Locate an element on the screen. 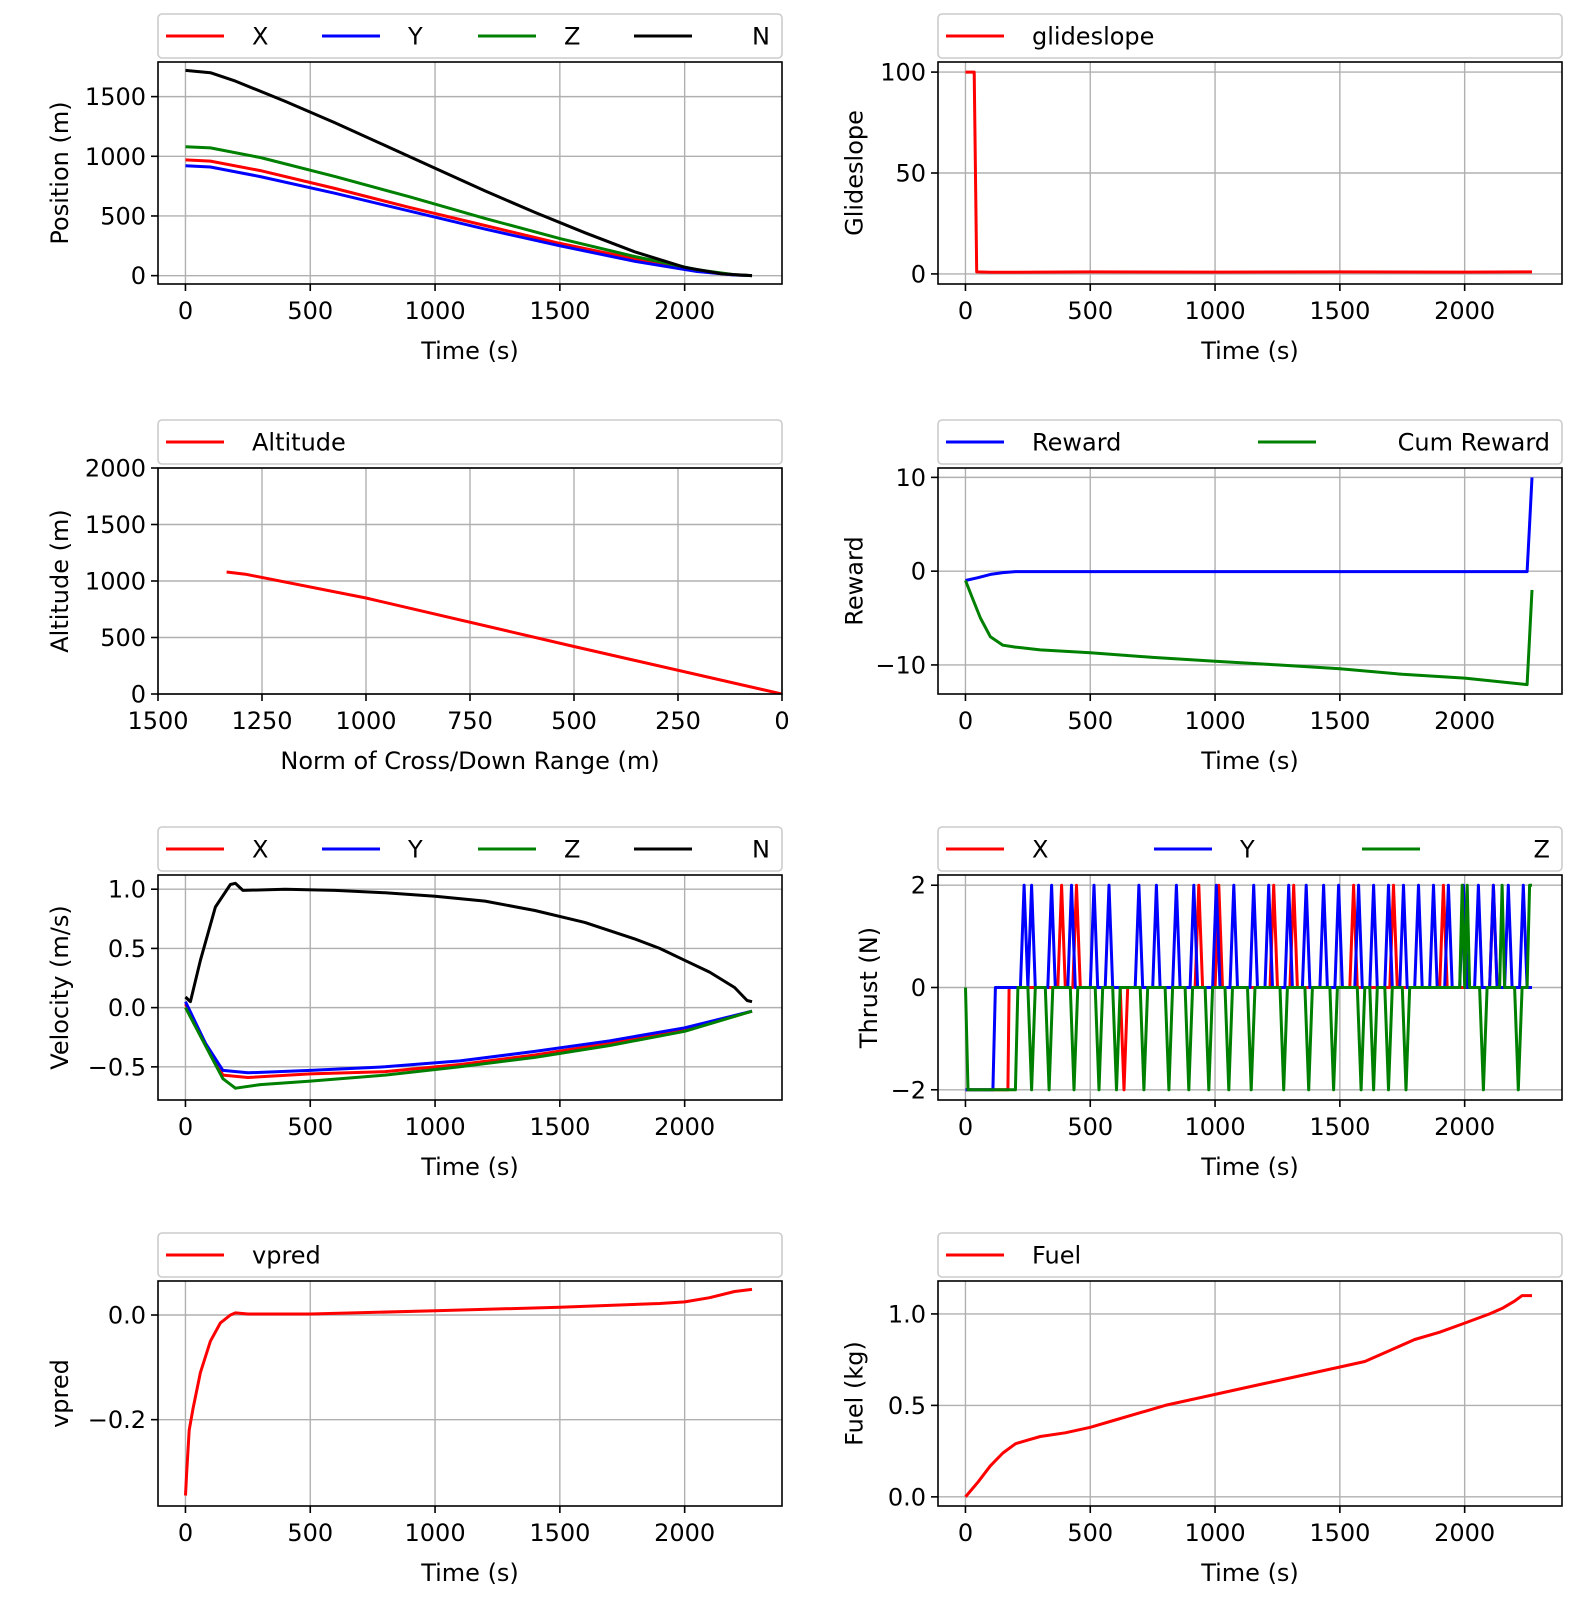  legend: X Y Z is located at coordinates (1250, 849).